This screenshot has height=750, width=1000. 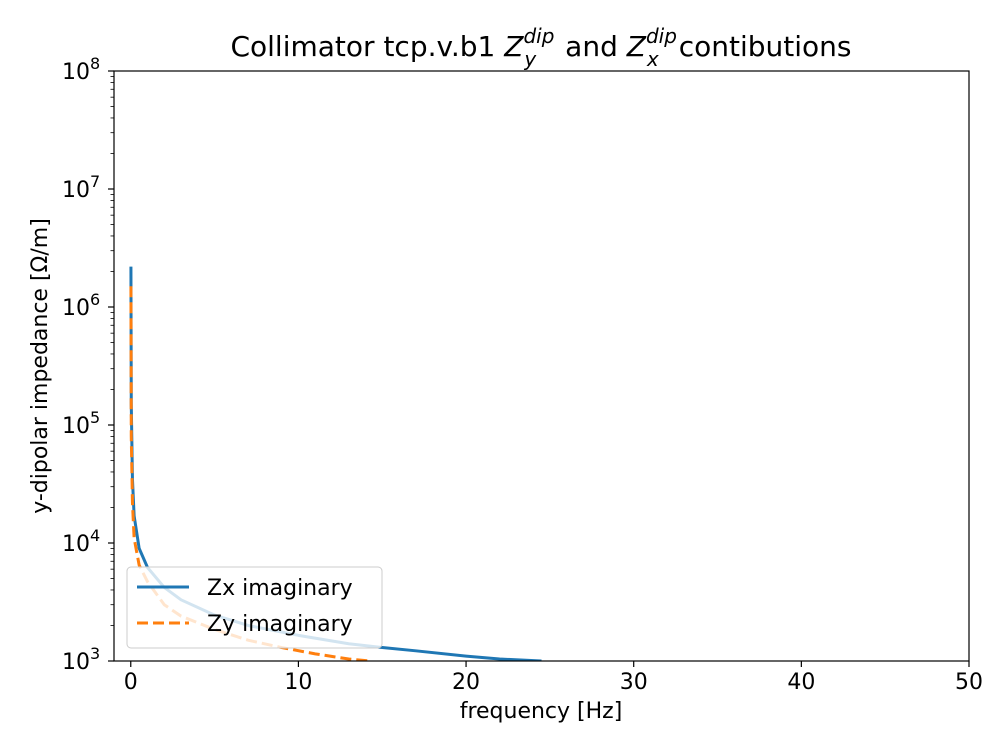 I want to click on y-axis-label: y-dipolar impedance [Ω/m], so click(x=40, y=366).